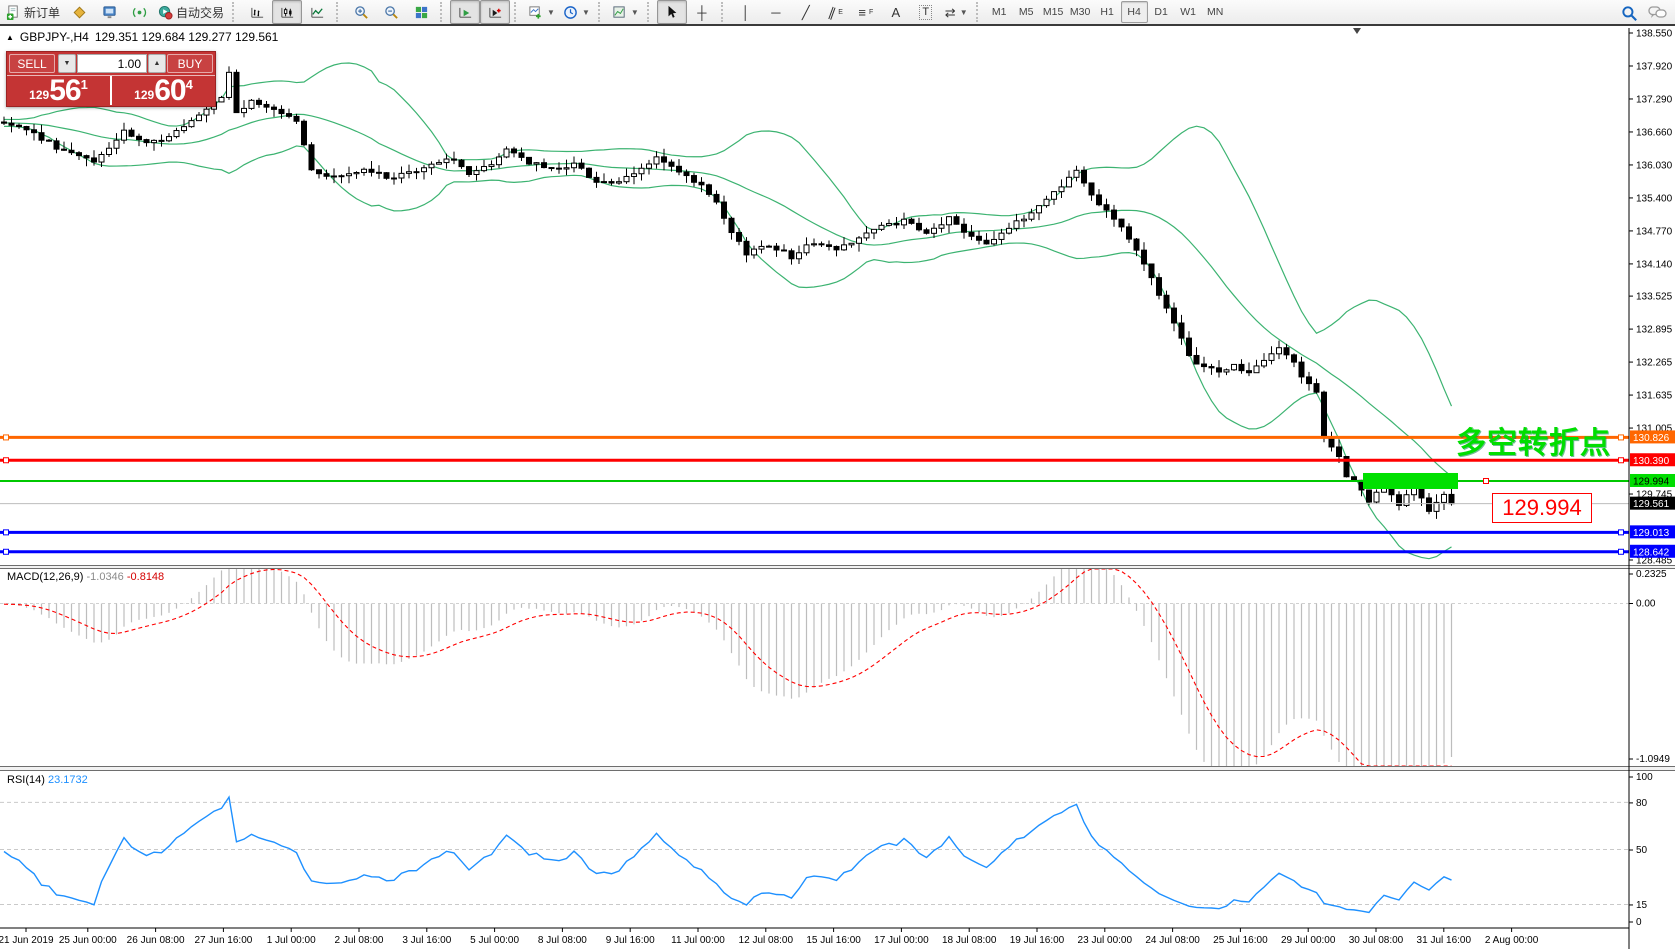 The height and width of the screenshot is (949, 1675). I want to click on timeframe-d1: D1, so click(1161, 12).